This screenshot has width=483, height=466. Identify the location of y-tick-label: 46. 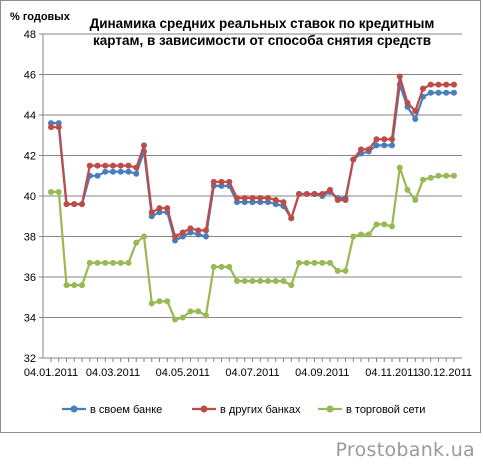
(30, 76).